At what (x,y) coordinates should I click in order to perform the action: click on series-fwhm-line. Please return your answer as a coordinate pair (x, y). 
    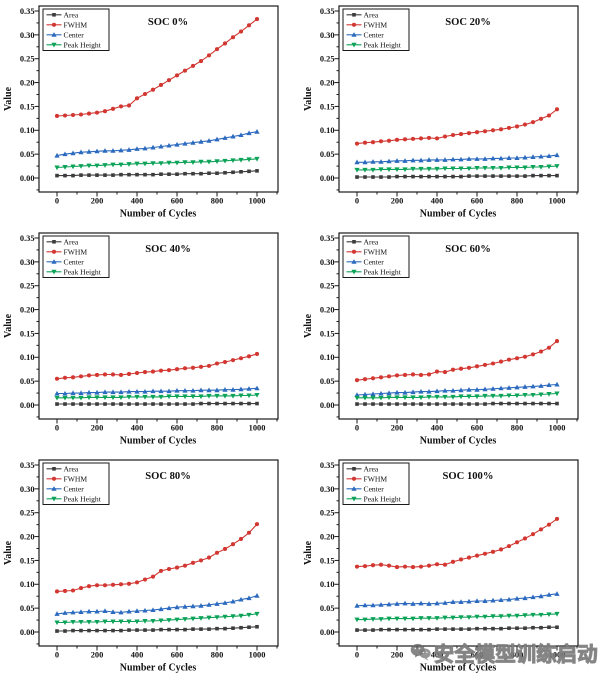
    Looking at the image, I should click on (157, 557).